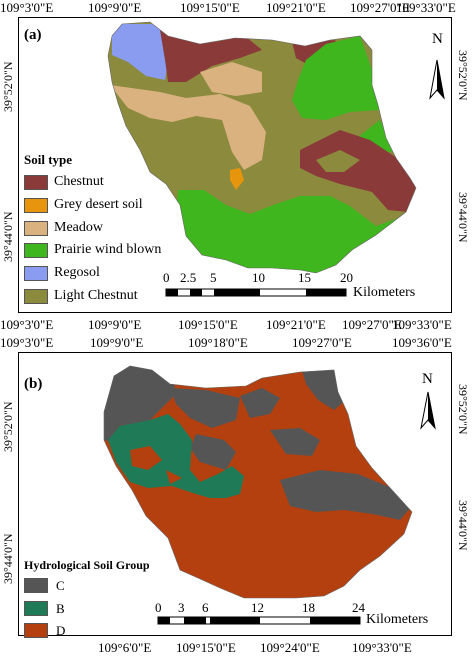 Image resolution: width=474 pixels, height=656 pixels. Describe the element at coordinates (346, 277) in the screenshot. I see `scale-a-5: 20` at that location.